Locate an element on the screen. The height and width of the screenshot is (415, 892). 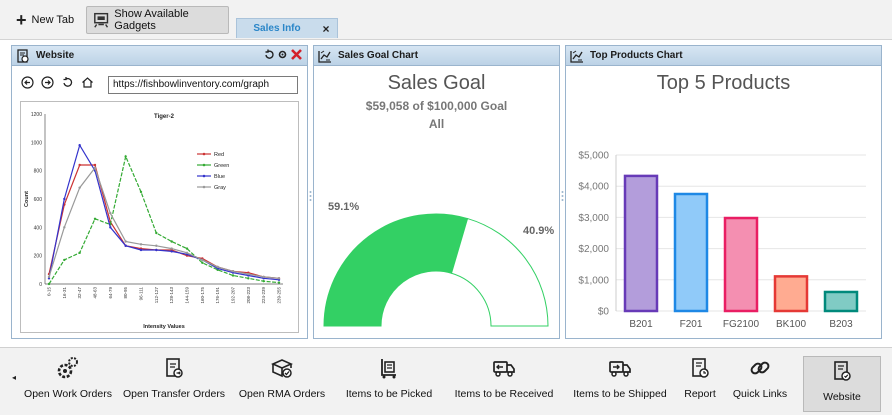
graph-legend-label: Gray is located at coordinates (220, 188).